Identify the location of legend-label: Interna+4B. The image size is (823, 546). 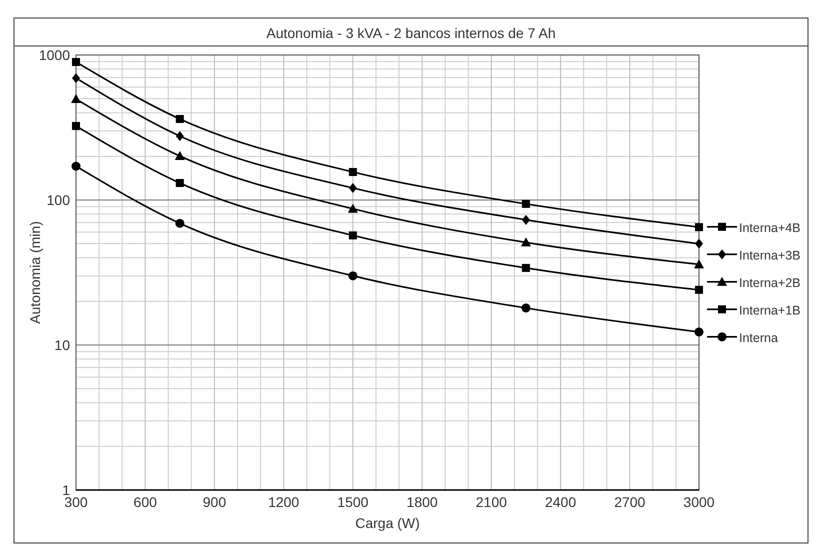
(770, 227).